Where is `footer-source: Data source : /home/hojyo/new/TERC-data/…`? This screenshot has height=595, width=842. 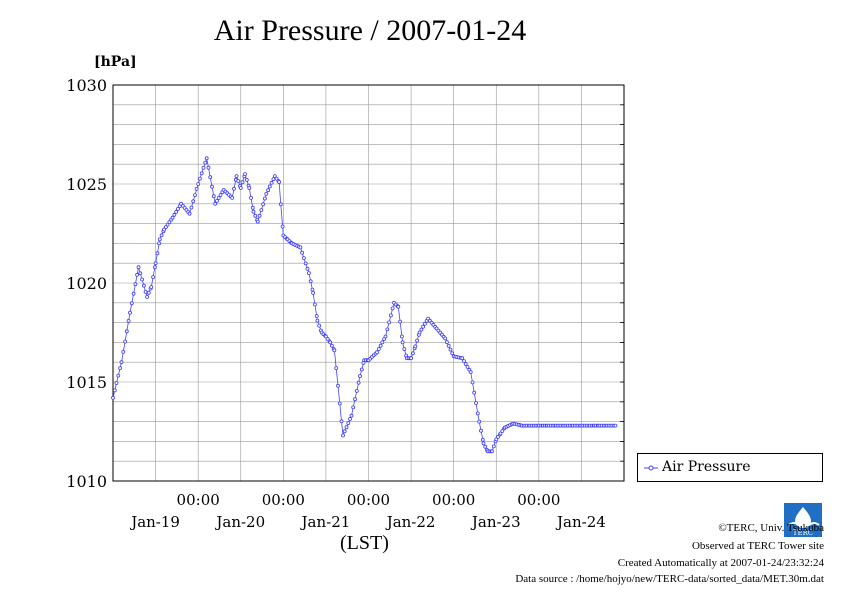 footer-source: Data source : /home/hojyo/new/TERC-data/… is located at coordinates (669, 579).